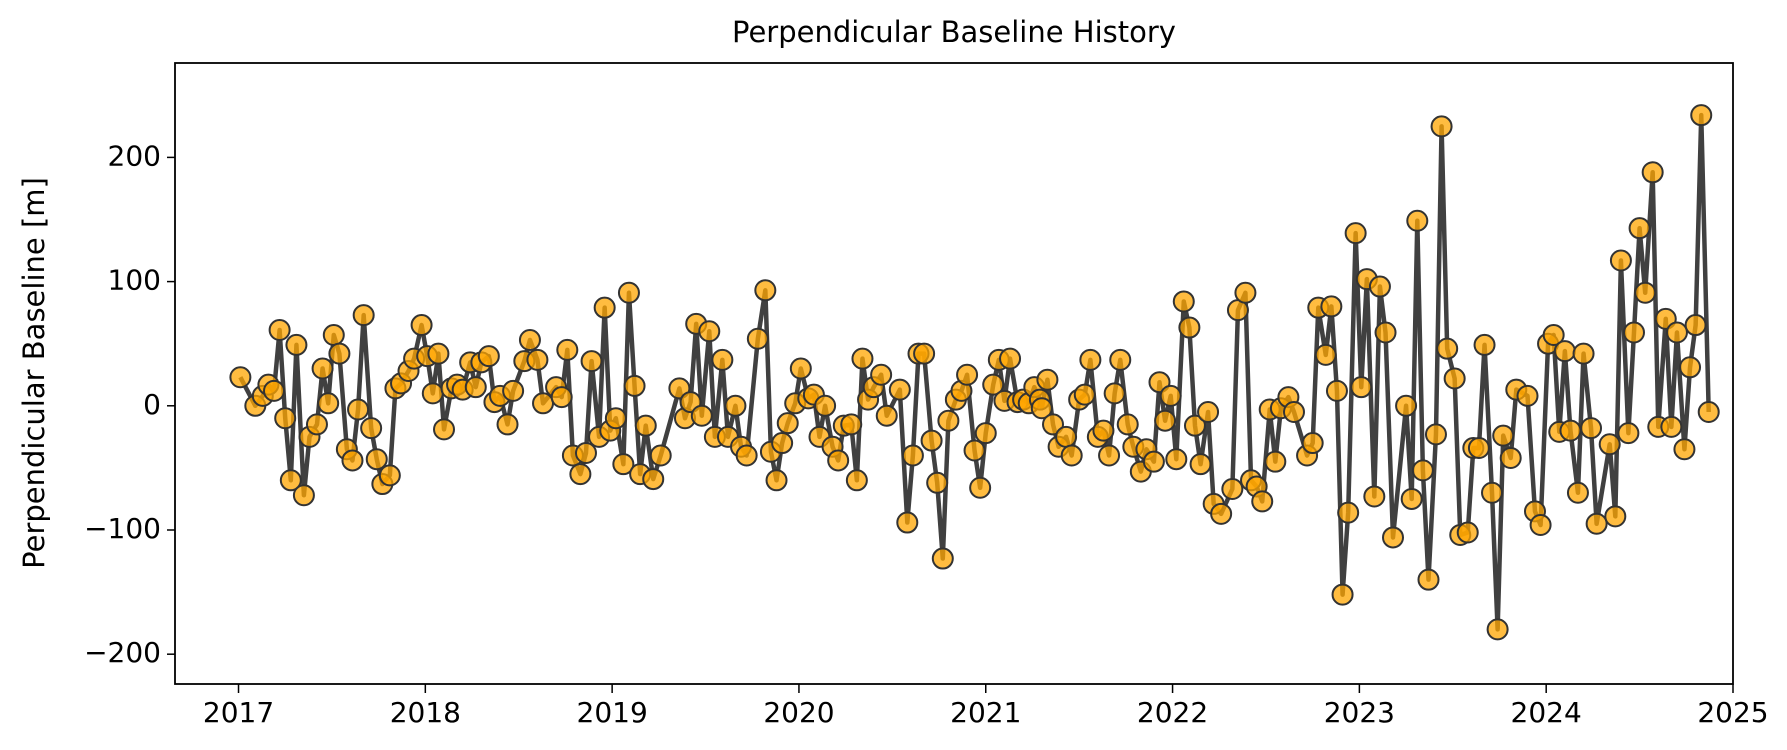 This screenshot has height=750, width=1787. What do you see at coordinates (612, 712) in the screenshot?
I see `x-tick-label: 2019` at bounding box center [612, 712].